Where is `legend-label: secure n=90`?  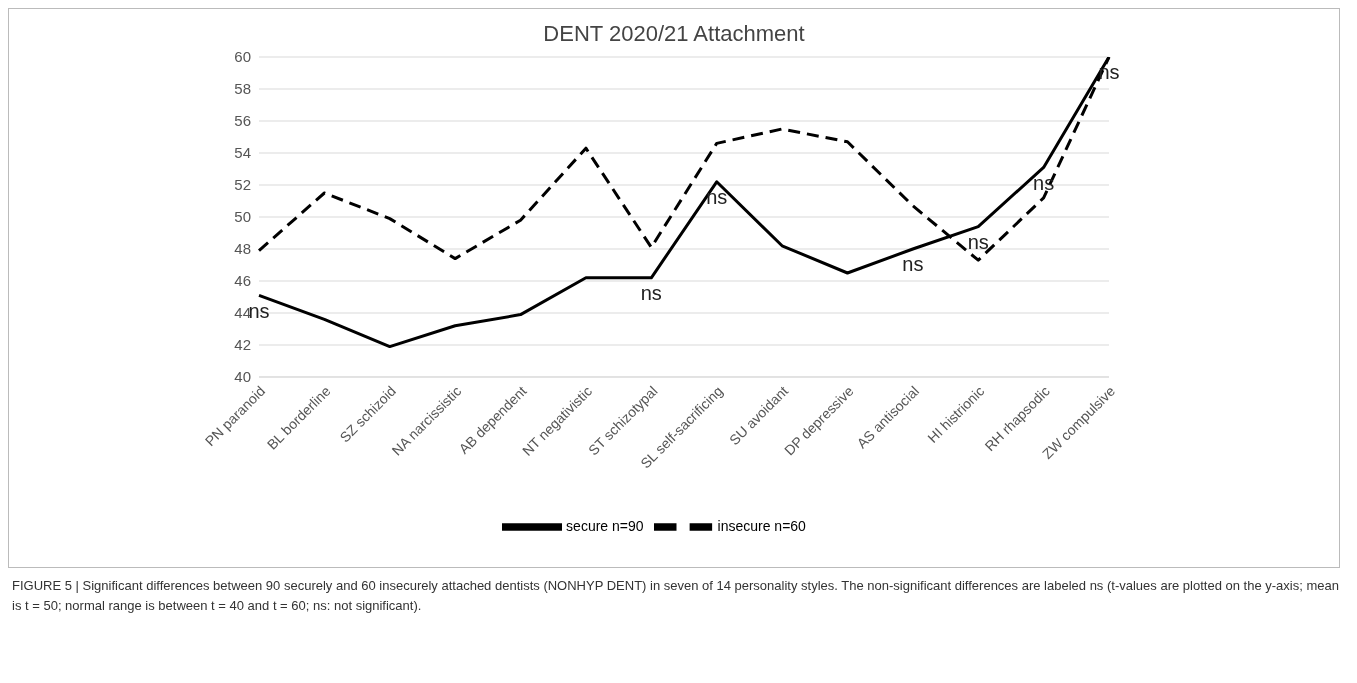
legend-label: secure n=90 is located at coordinates (605, 525).